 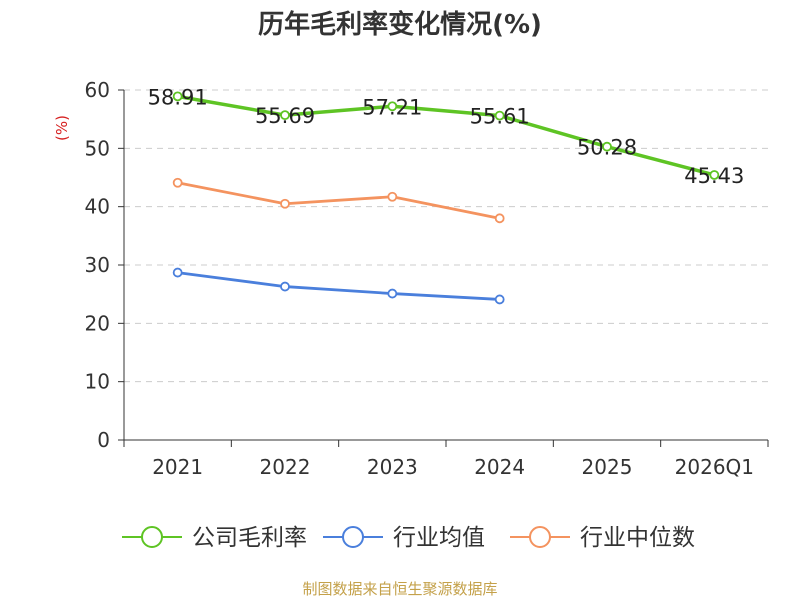 I want to click on data-label: 50.28, so click(x=607, y=148).